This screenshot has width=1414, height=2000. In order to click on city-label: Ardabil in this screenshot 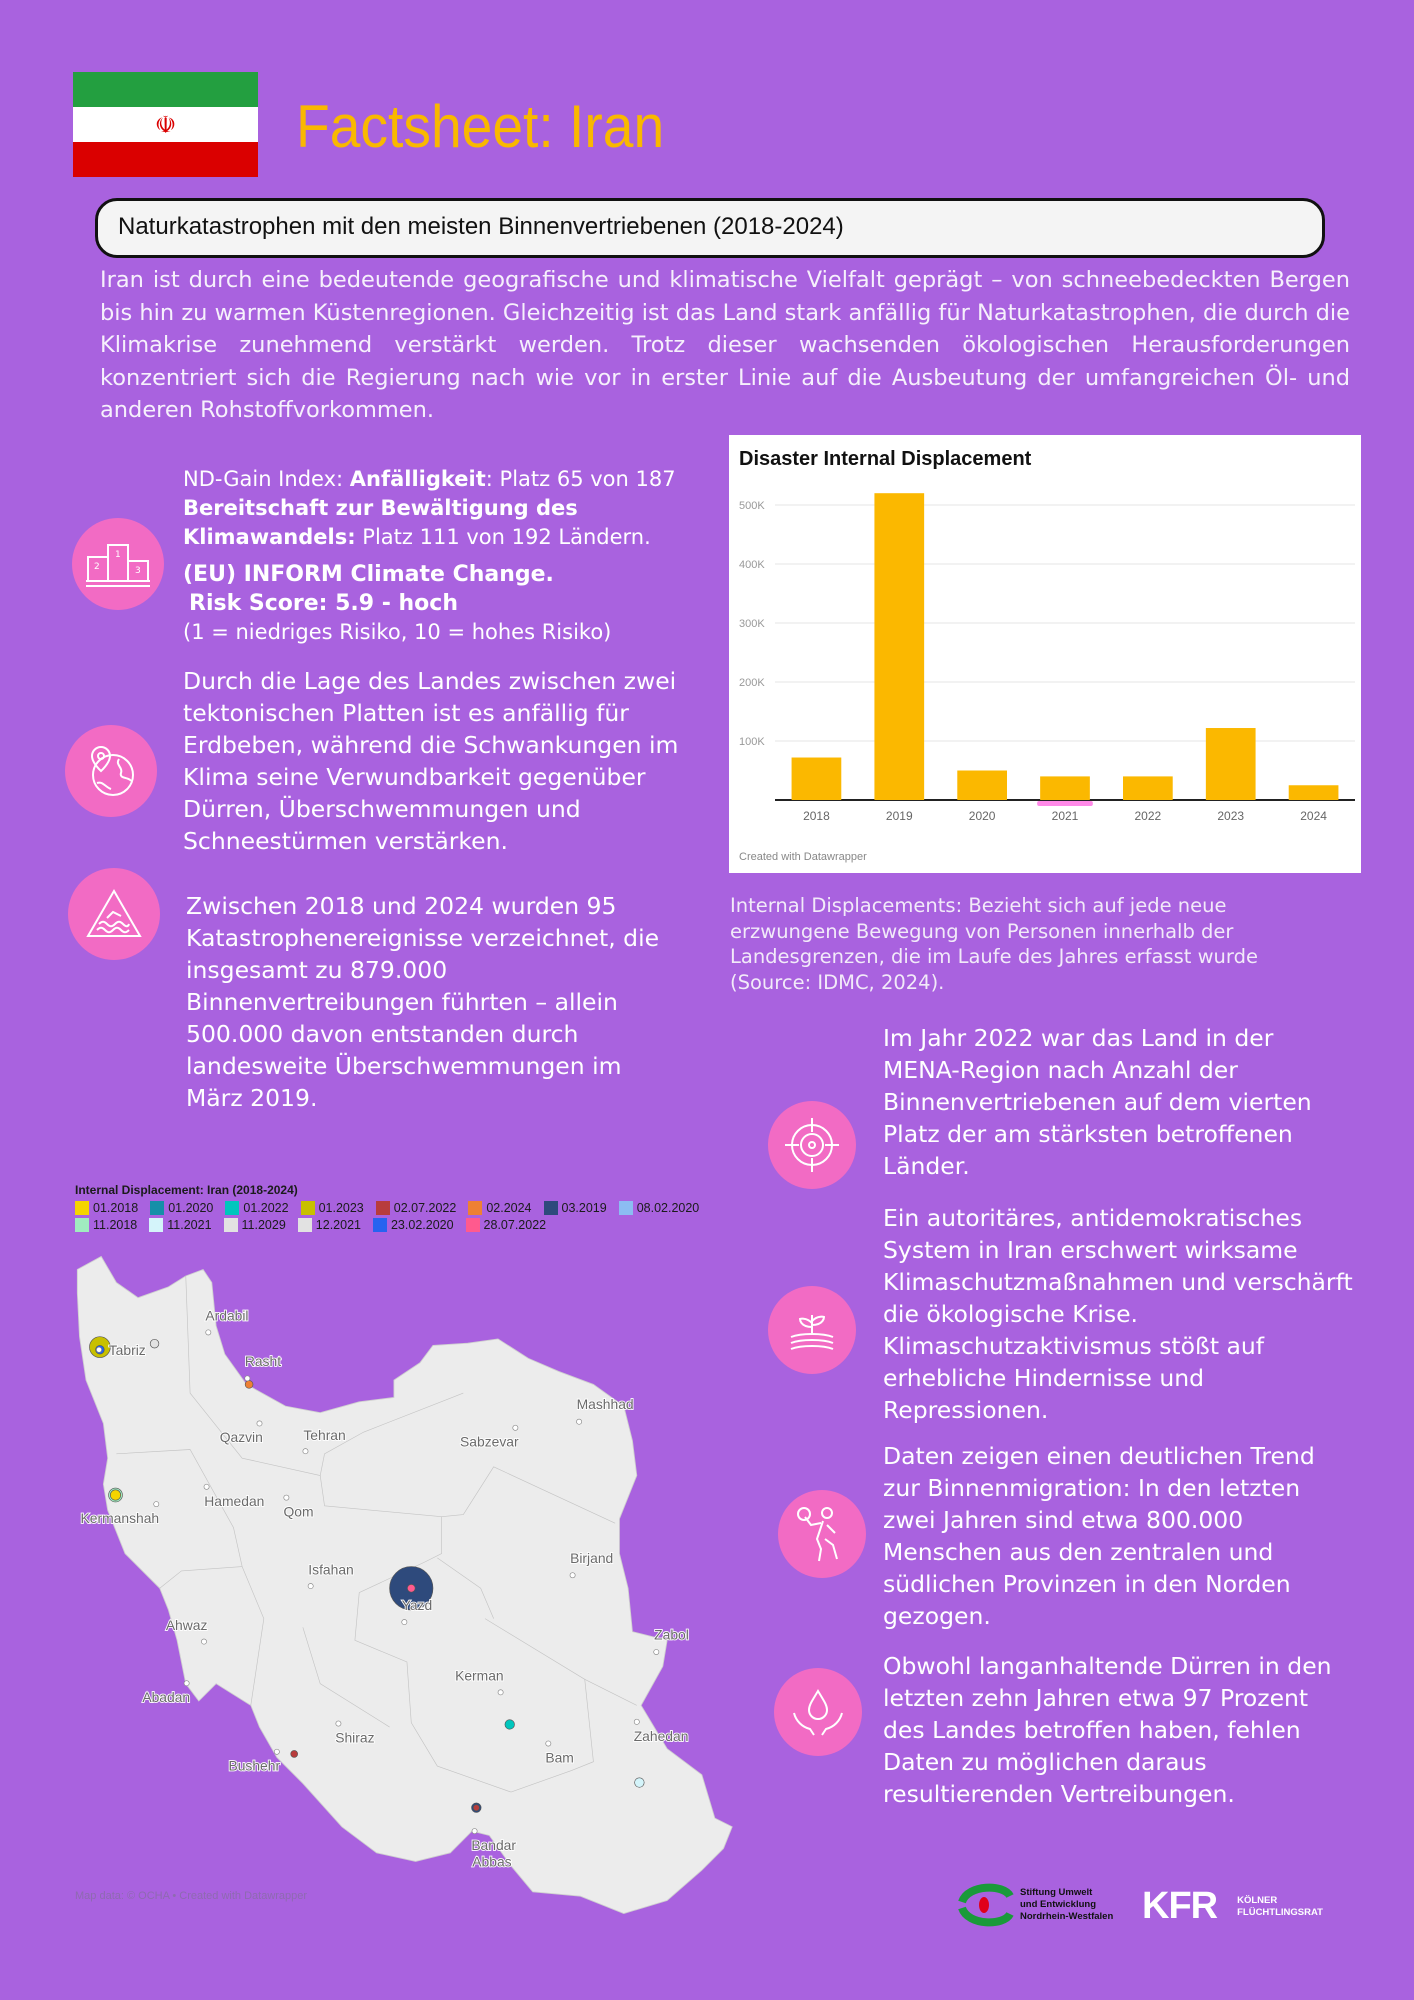, I will do `click(226, 1316)`.